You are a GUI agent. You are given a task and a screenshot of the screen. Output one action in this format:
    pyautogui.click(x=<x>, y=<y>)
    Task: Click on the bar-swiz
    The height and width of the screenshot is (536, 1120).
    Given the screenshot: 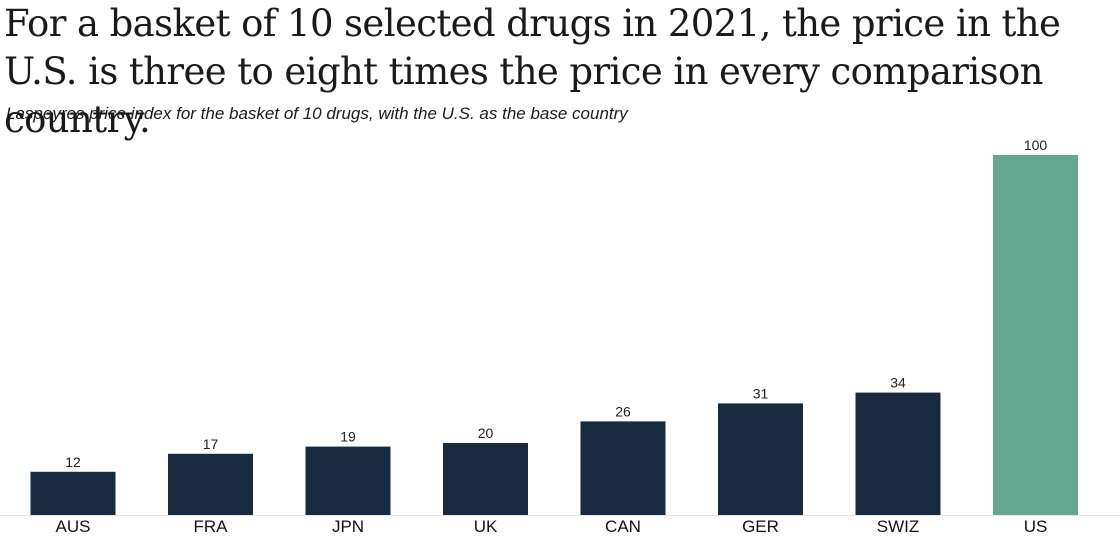 What is the action you would take?
    pyautogui.click(x=898, y=453)
    